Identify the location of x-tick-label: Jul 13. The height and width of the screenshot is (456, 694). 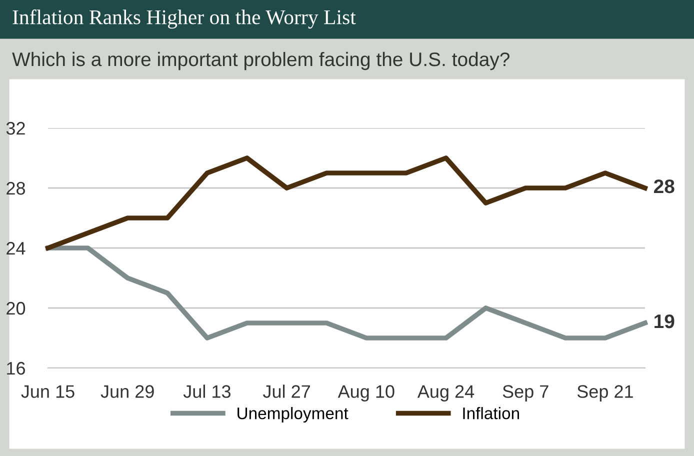
(206, 391).